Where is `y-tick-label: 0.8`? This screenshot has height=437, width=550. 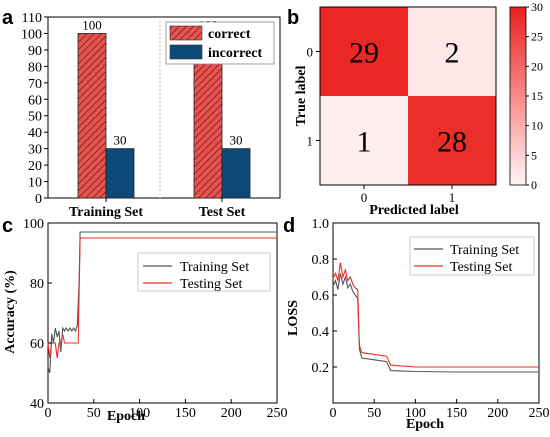 y-tick-label: 0.8 is located at coordinates (321, 260).